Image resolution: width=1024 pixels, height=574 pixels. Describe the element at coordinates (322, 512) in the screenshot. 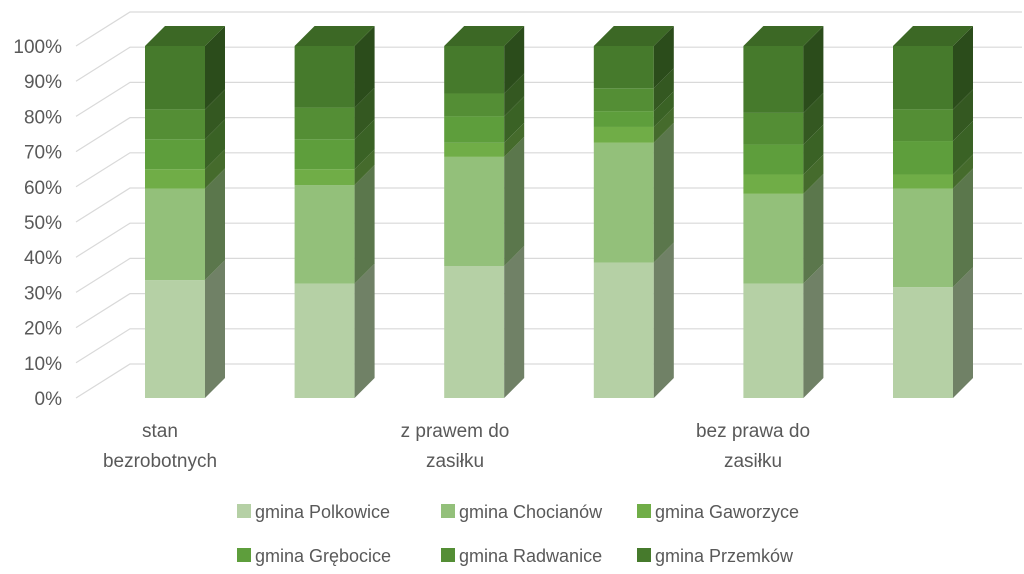

I see `legend-label: gmina Polkowice` at that location.